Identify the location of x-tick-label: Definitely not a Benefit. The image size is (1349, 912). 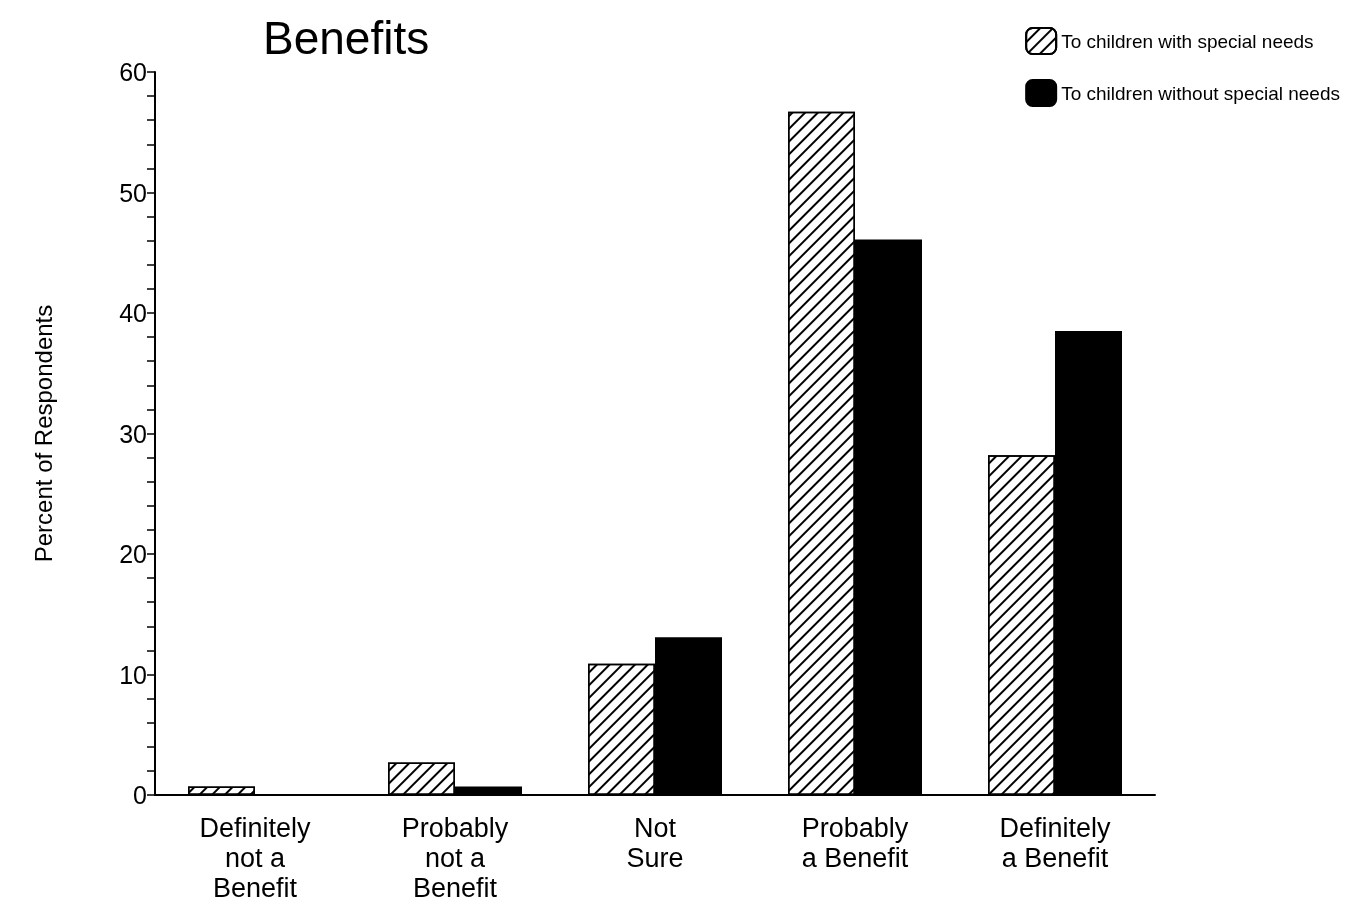
(255, 858).